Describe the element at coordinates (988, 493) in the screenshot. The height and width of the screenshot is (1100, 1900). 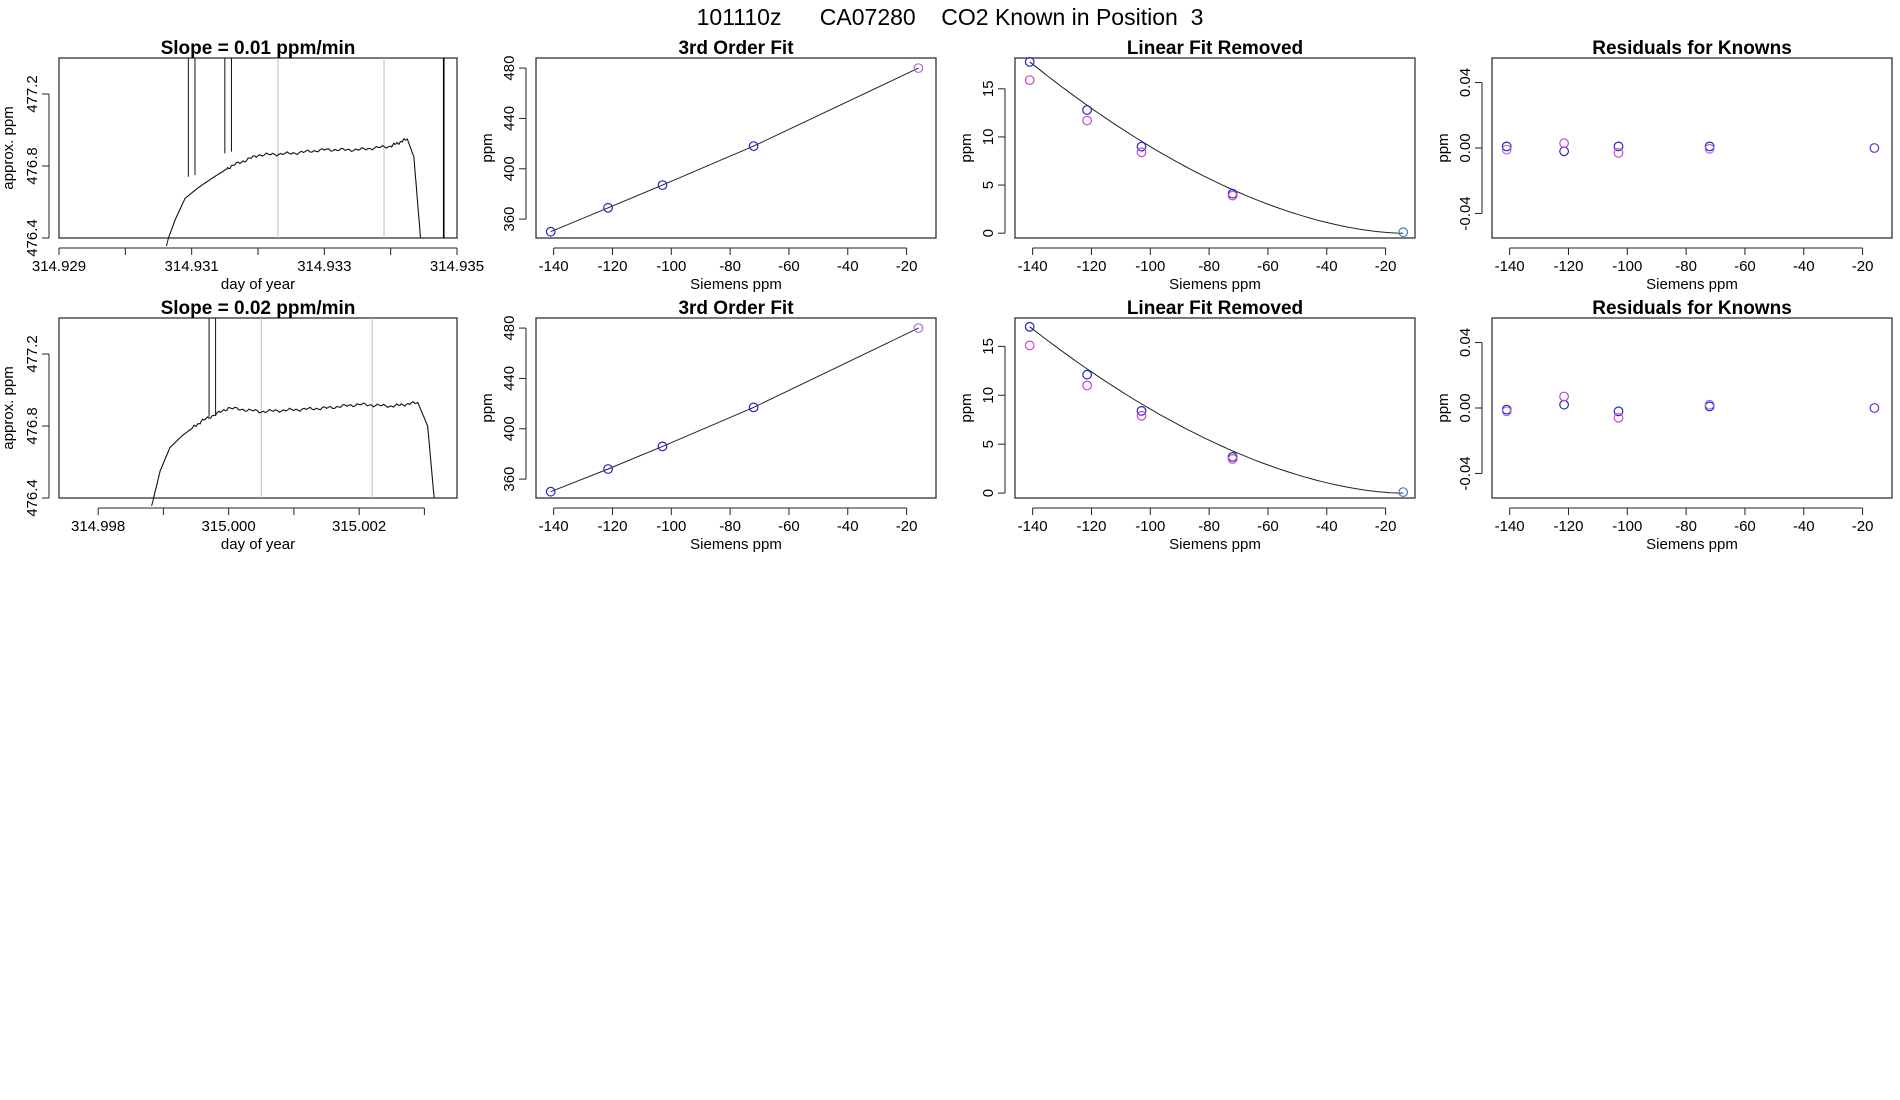
I see `y-tick-label: 0` at that location.